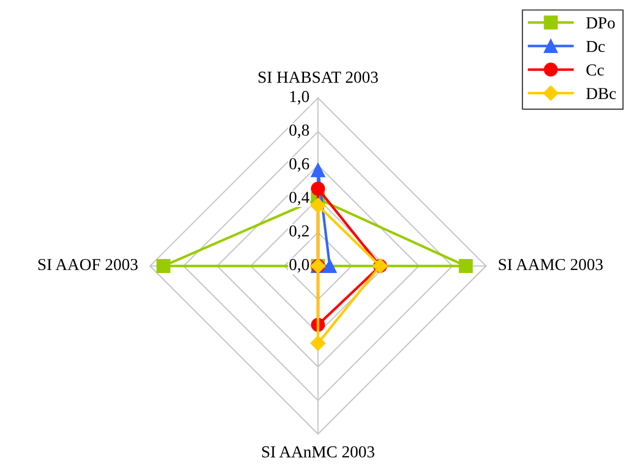  Describe the element at coordinates (299, 131) in the screenshot. I see `y-tick-label: 0,8` at that location.